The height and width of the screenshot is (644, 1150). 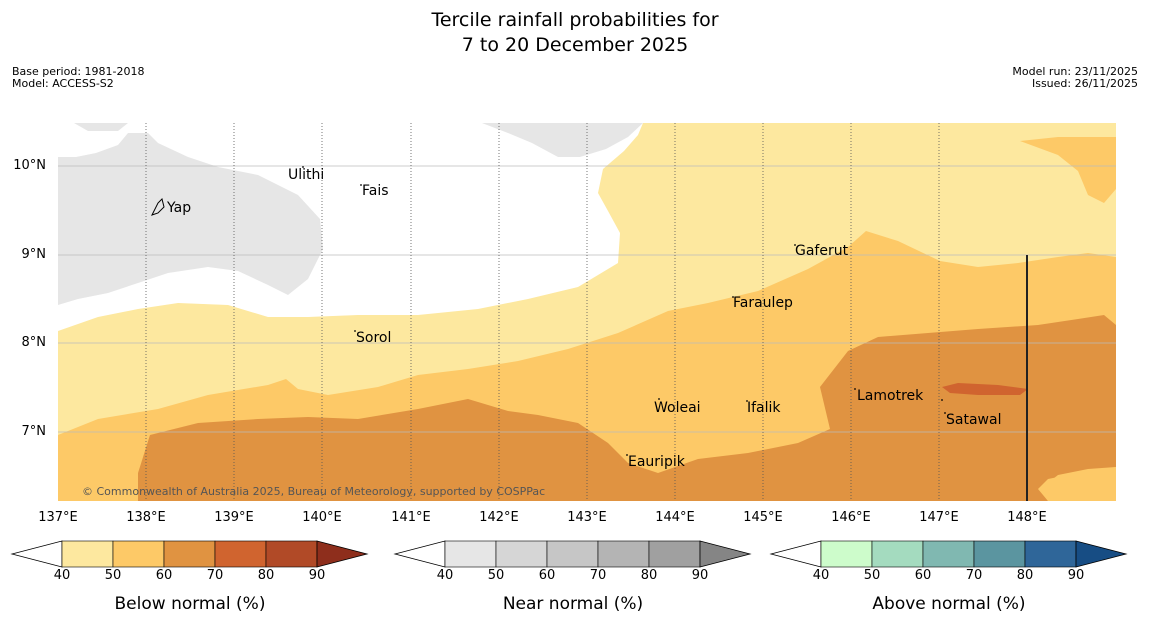 I want to click on issued-date: Issued: 26/11/2025, so click(x=1084, y=83).